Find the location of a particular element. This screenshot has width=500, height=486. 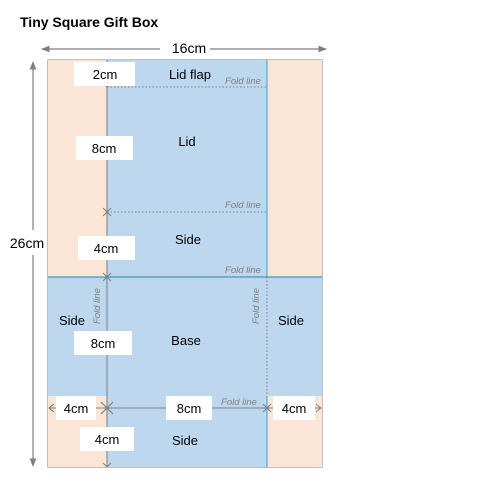

right-side-dimension: 4cm is located at coordinates (294, 408).